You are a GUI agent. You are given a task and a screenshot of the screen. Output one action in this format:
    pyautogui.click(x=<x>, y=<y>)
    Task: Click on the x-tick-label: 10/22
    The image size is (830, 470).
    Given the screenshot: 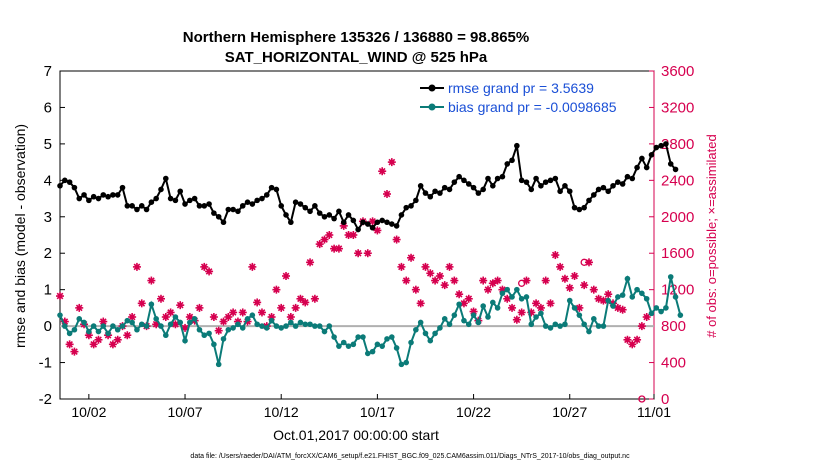 What is the action you would take?
    pyautogui.click(x=473, y=412)
    